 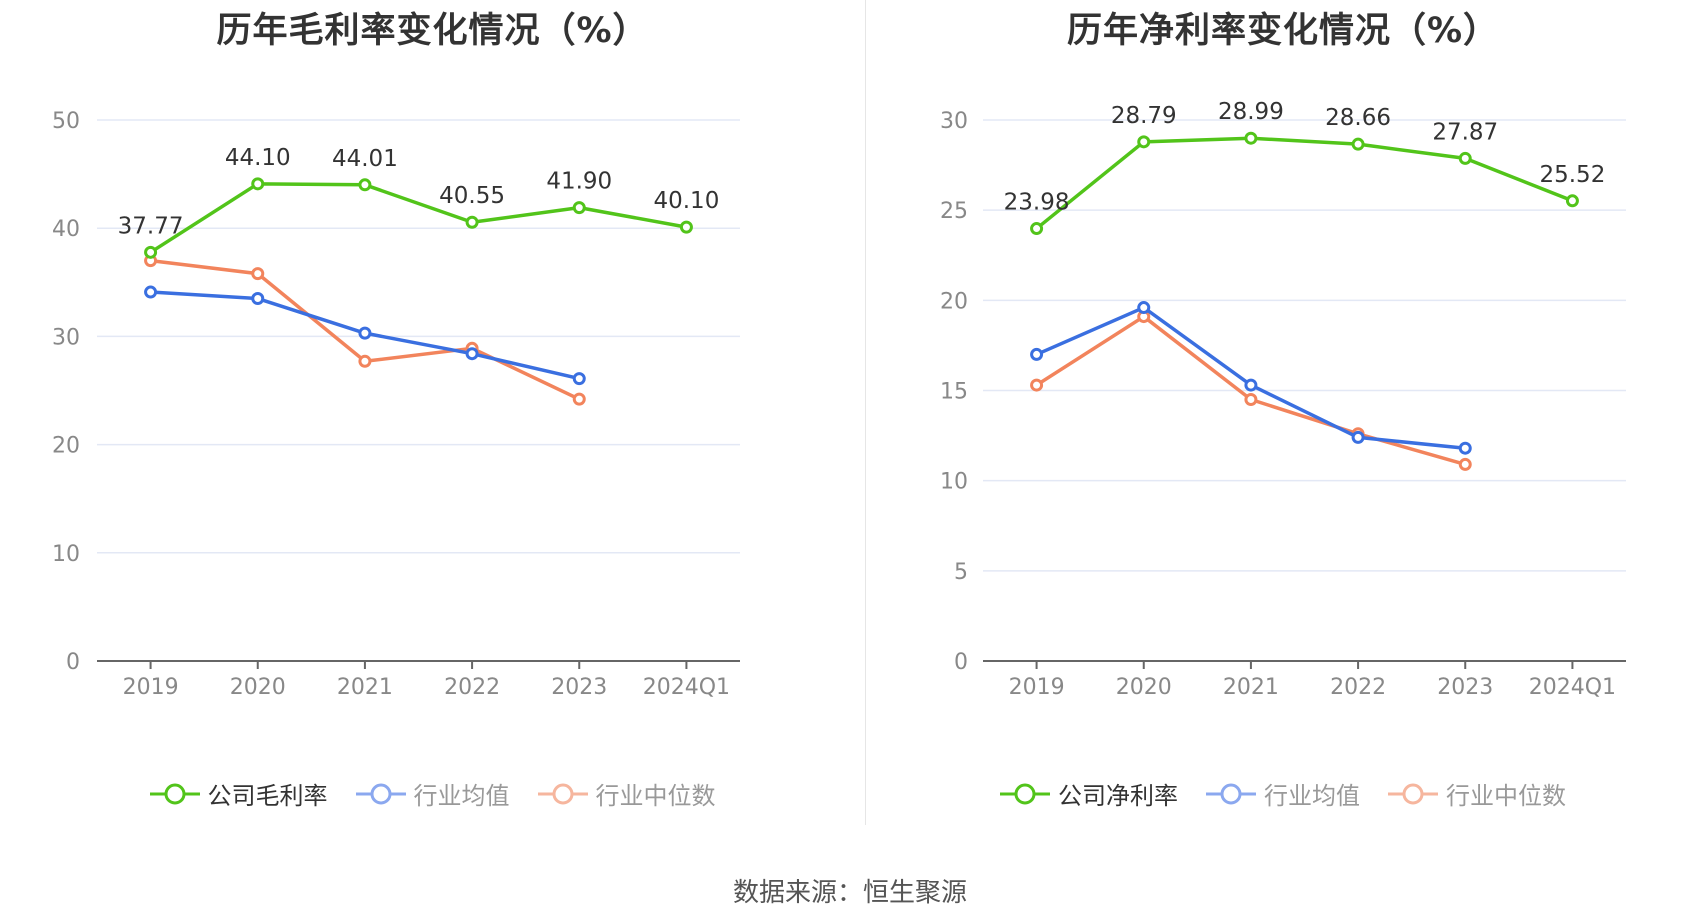 I want to click on data-source-note: 数据来源：恒生聚源, so click(x=849, y=893).